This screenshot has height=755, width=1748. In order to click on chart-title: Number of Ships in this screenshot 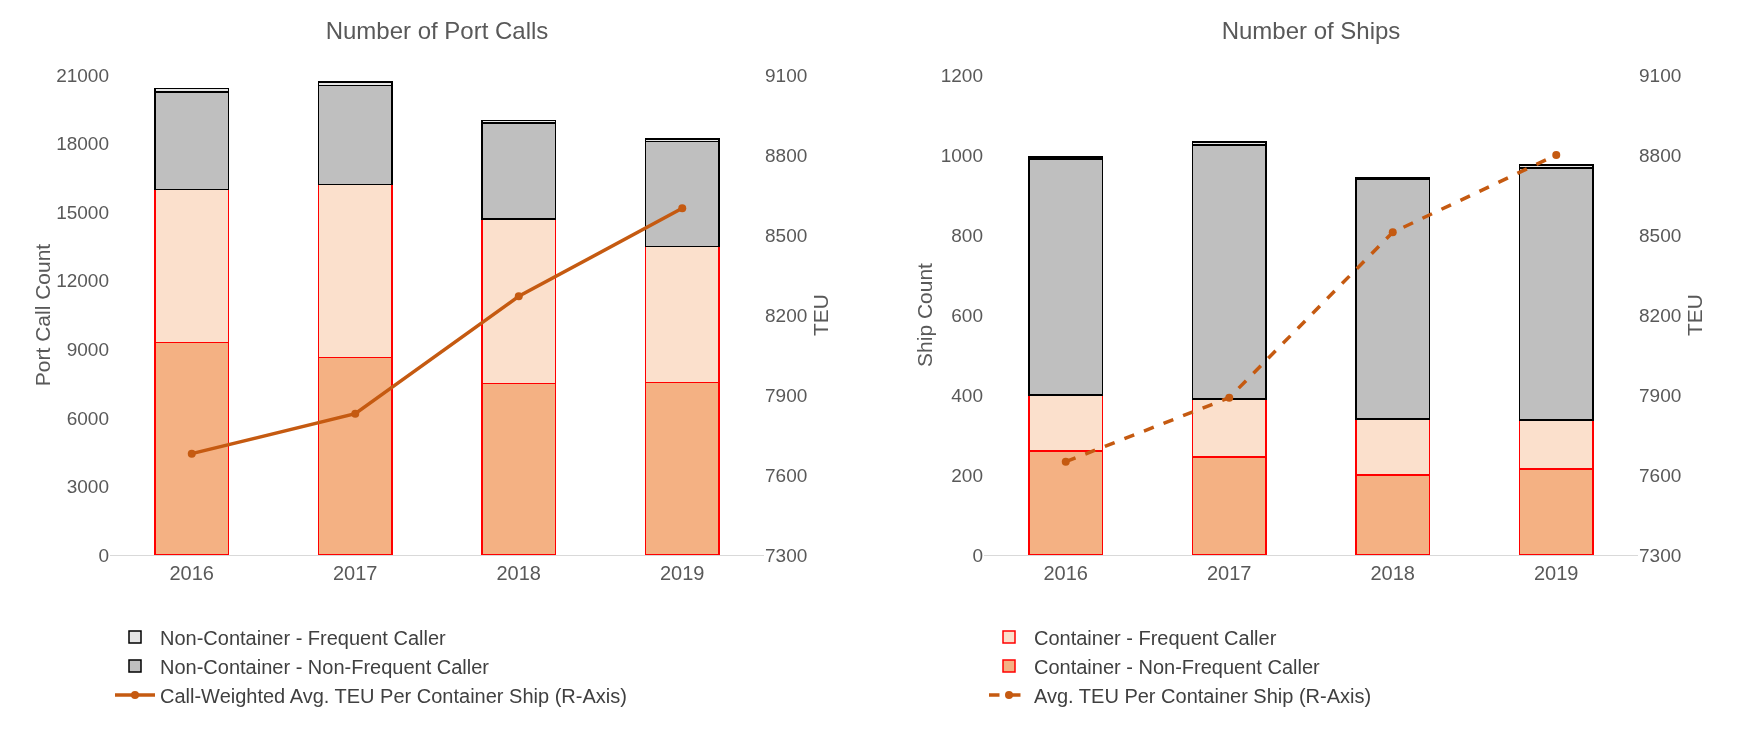, I will do `click(1311, 31)`.